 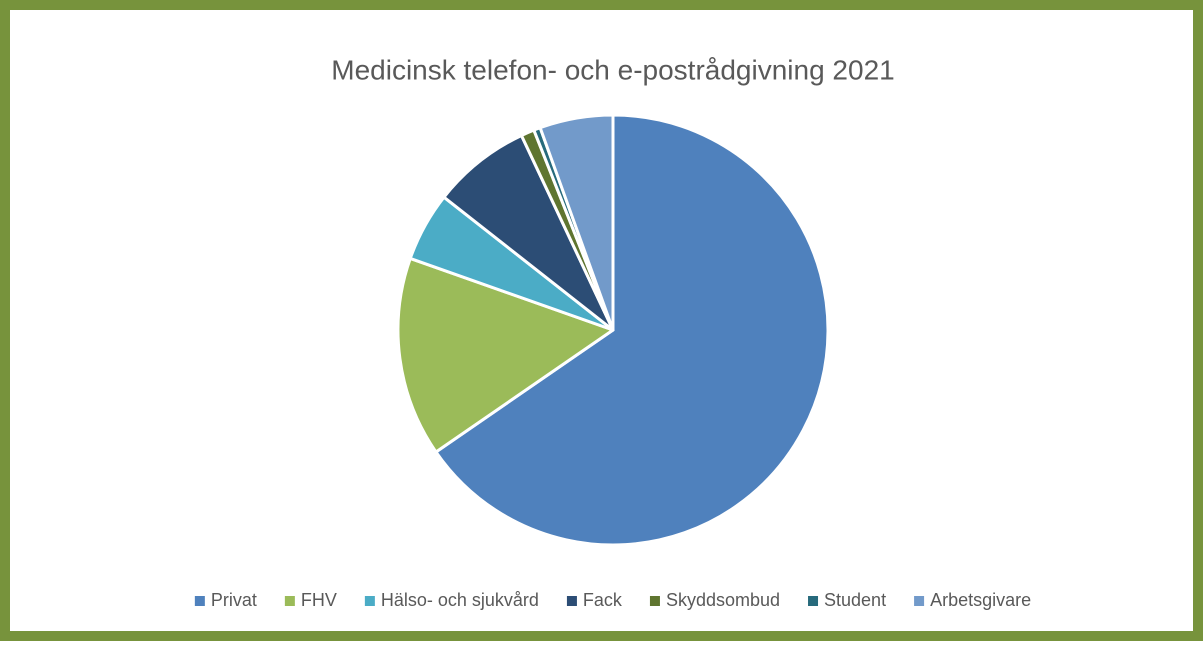 What do you see at coordinates (980, 600) in the screenshot?
I see `legend-label: Arbetsgivare` at bounding box center [980, 600].